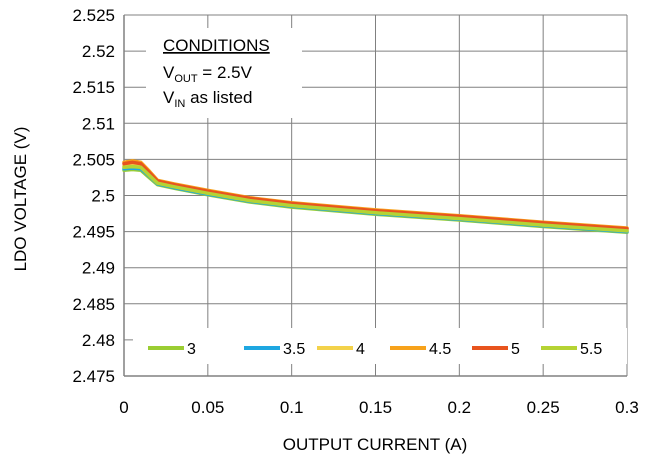 This screenshot has height=462, width=659. Describe the element at coordinates (207, 407) in the screenshot. I see `x-tick-label: 0.05` at that location.